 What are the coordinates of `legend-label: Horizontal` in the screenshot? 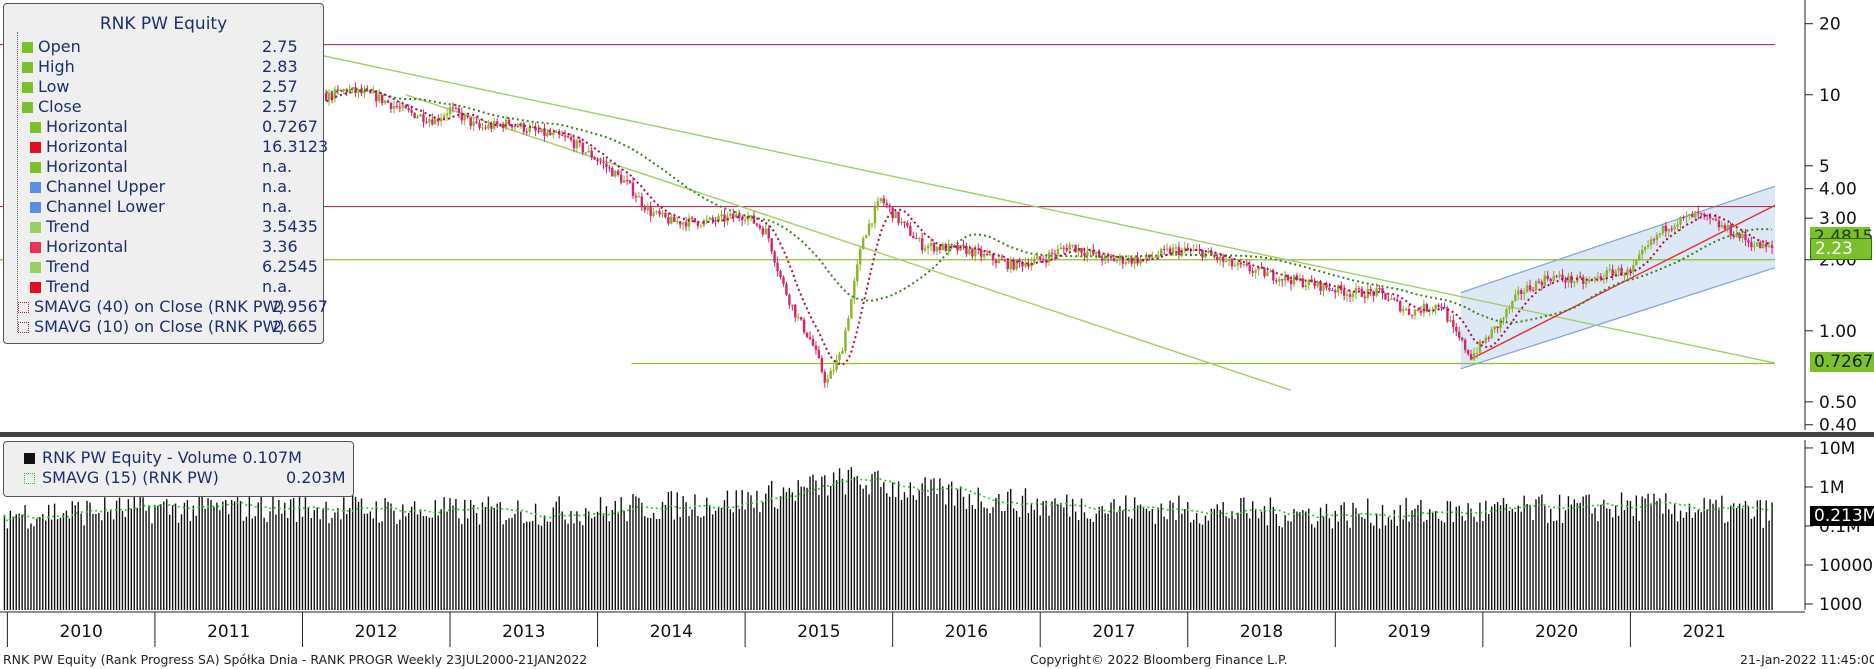 It's located at (87, 166).